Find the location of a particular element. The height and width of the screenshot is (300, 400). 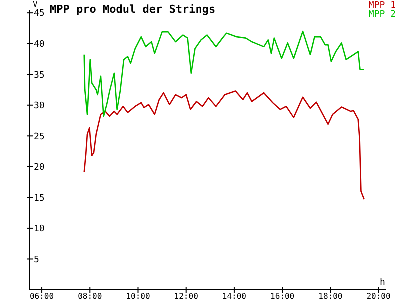

y-tick-label: 30 is located at coordinates (39, 107).